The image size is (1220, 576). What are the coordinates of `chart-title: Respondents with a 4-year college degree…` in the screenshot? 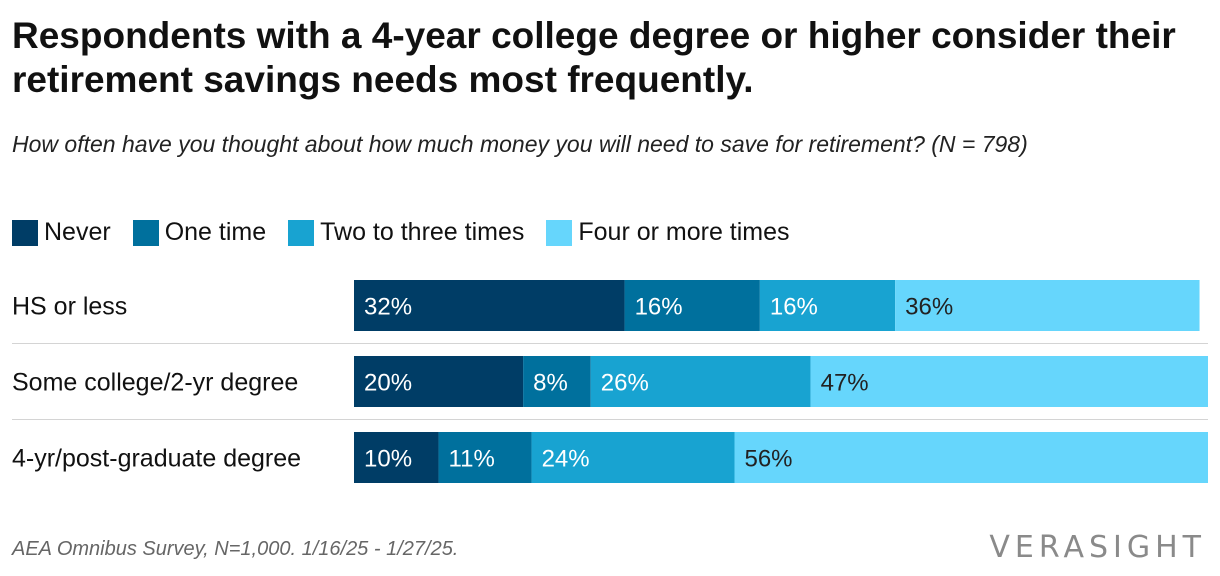 It's located at (594, 57).